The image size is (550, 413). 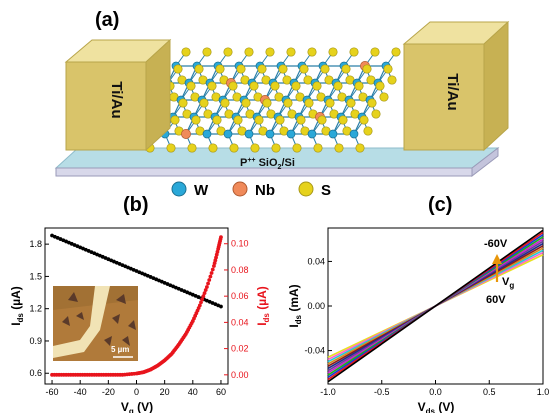 What do you see at coordinates (496, 244) in the screenshot?
I see `annotation-neg60v: -60V` at bounding box center [496, 244].